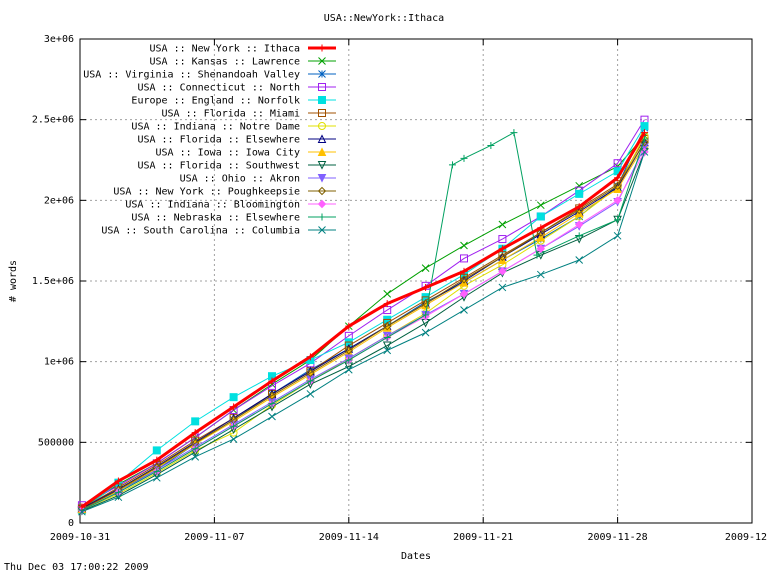 The image size is (768, 576). I want to click on legend-entry: USA :: Kansas :: Lawrence, so click(242, 62).